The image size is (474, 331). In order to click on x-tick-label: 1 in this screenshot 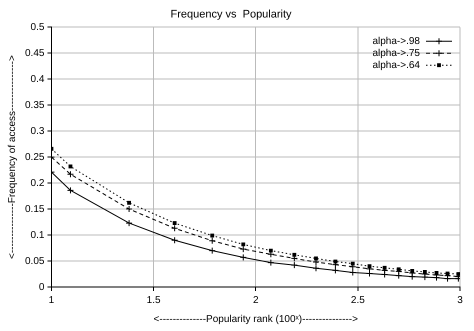, I will do `click(51, 300)`.